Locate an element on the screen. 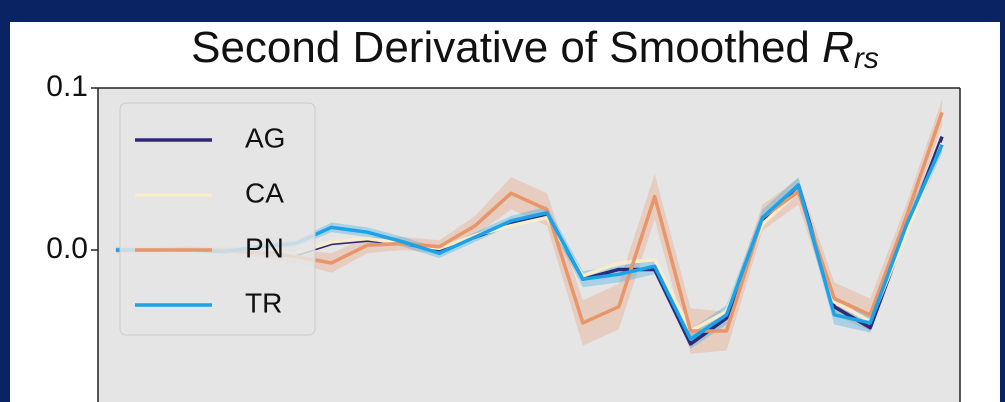 This screenshot has height=402, width=1005. y-tick-label: 0.1 is located at coordinates (67, 86).